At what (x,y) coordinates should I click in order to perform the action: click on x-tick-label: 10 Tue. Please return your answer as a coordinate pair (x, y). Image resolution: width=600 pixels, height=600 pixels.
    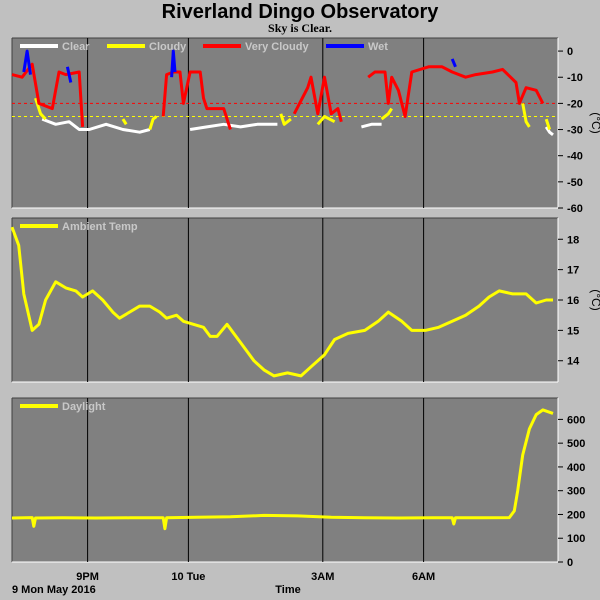
    Looking at the image, I should click on (188, 577).